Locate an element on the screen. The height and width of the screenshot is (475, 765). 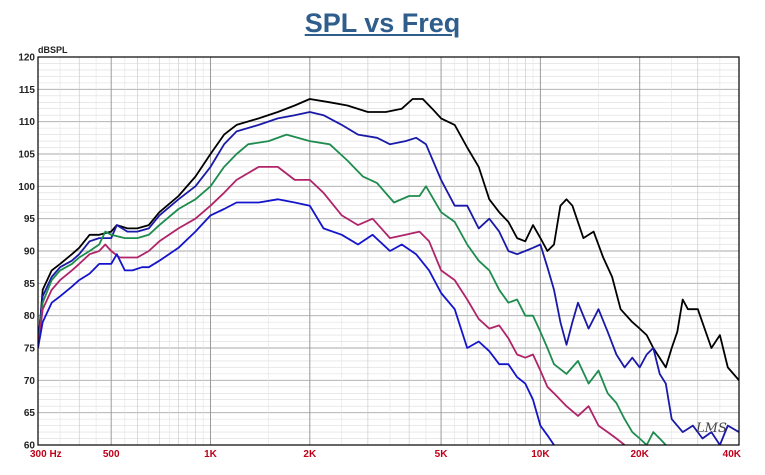
x-tick-label: 20K is located at coordinates (640, 454).